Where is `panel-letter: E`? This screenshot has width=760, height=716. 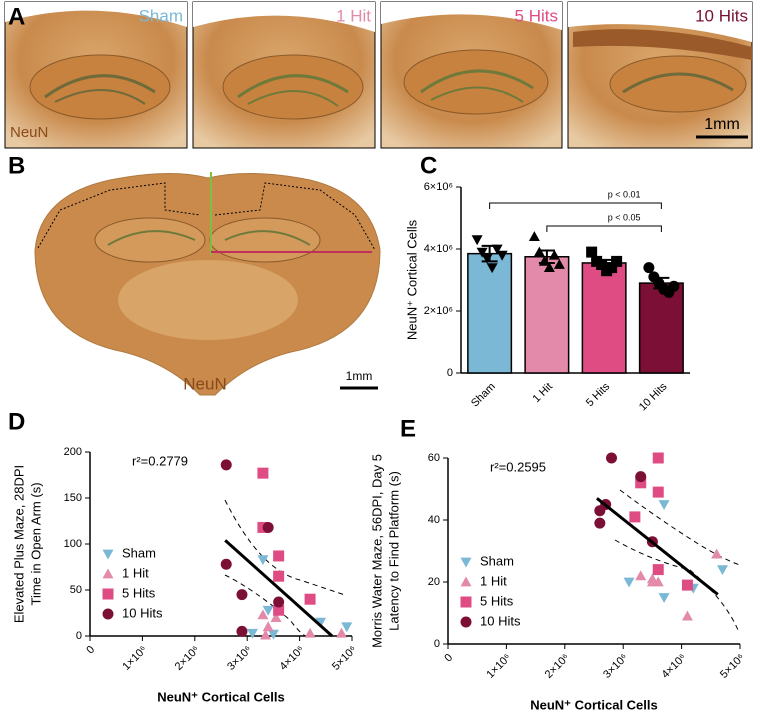 panel-letter: E is located at coordinates (408, 428).